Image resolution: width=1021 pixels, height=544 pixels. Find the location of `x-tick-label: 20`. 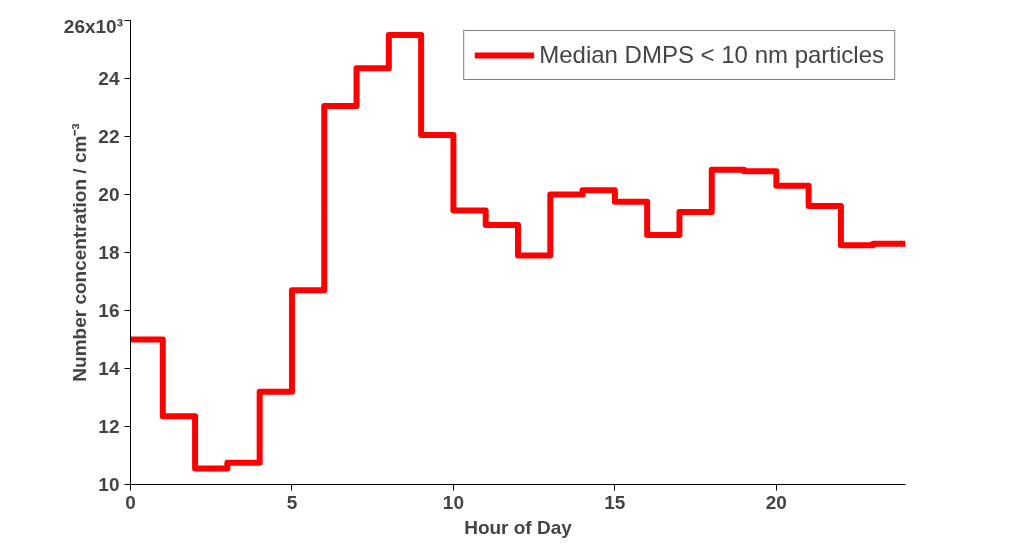

x-tick-label: 20 is located at coordinates (776, 502).